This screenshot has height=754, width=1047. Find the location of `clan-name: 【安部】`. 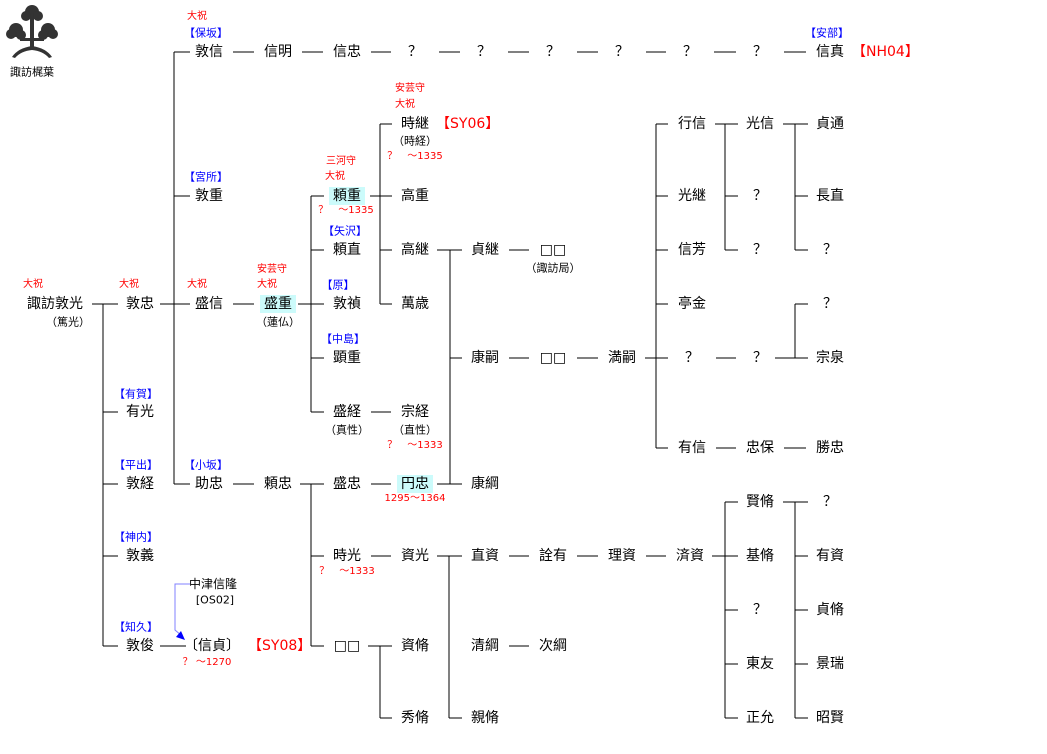

clan-name: 【安部】 is located at coordinates (827, 33).